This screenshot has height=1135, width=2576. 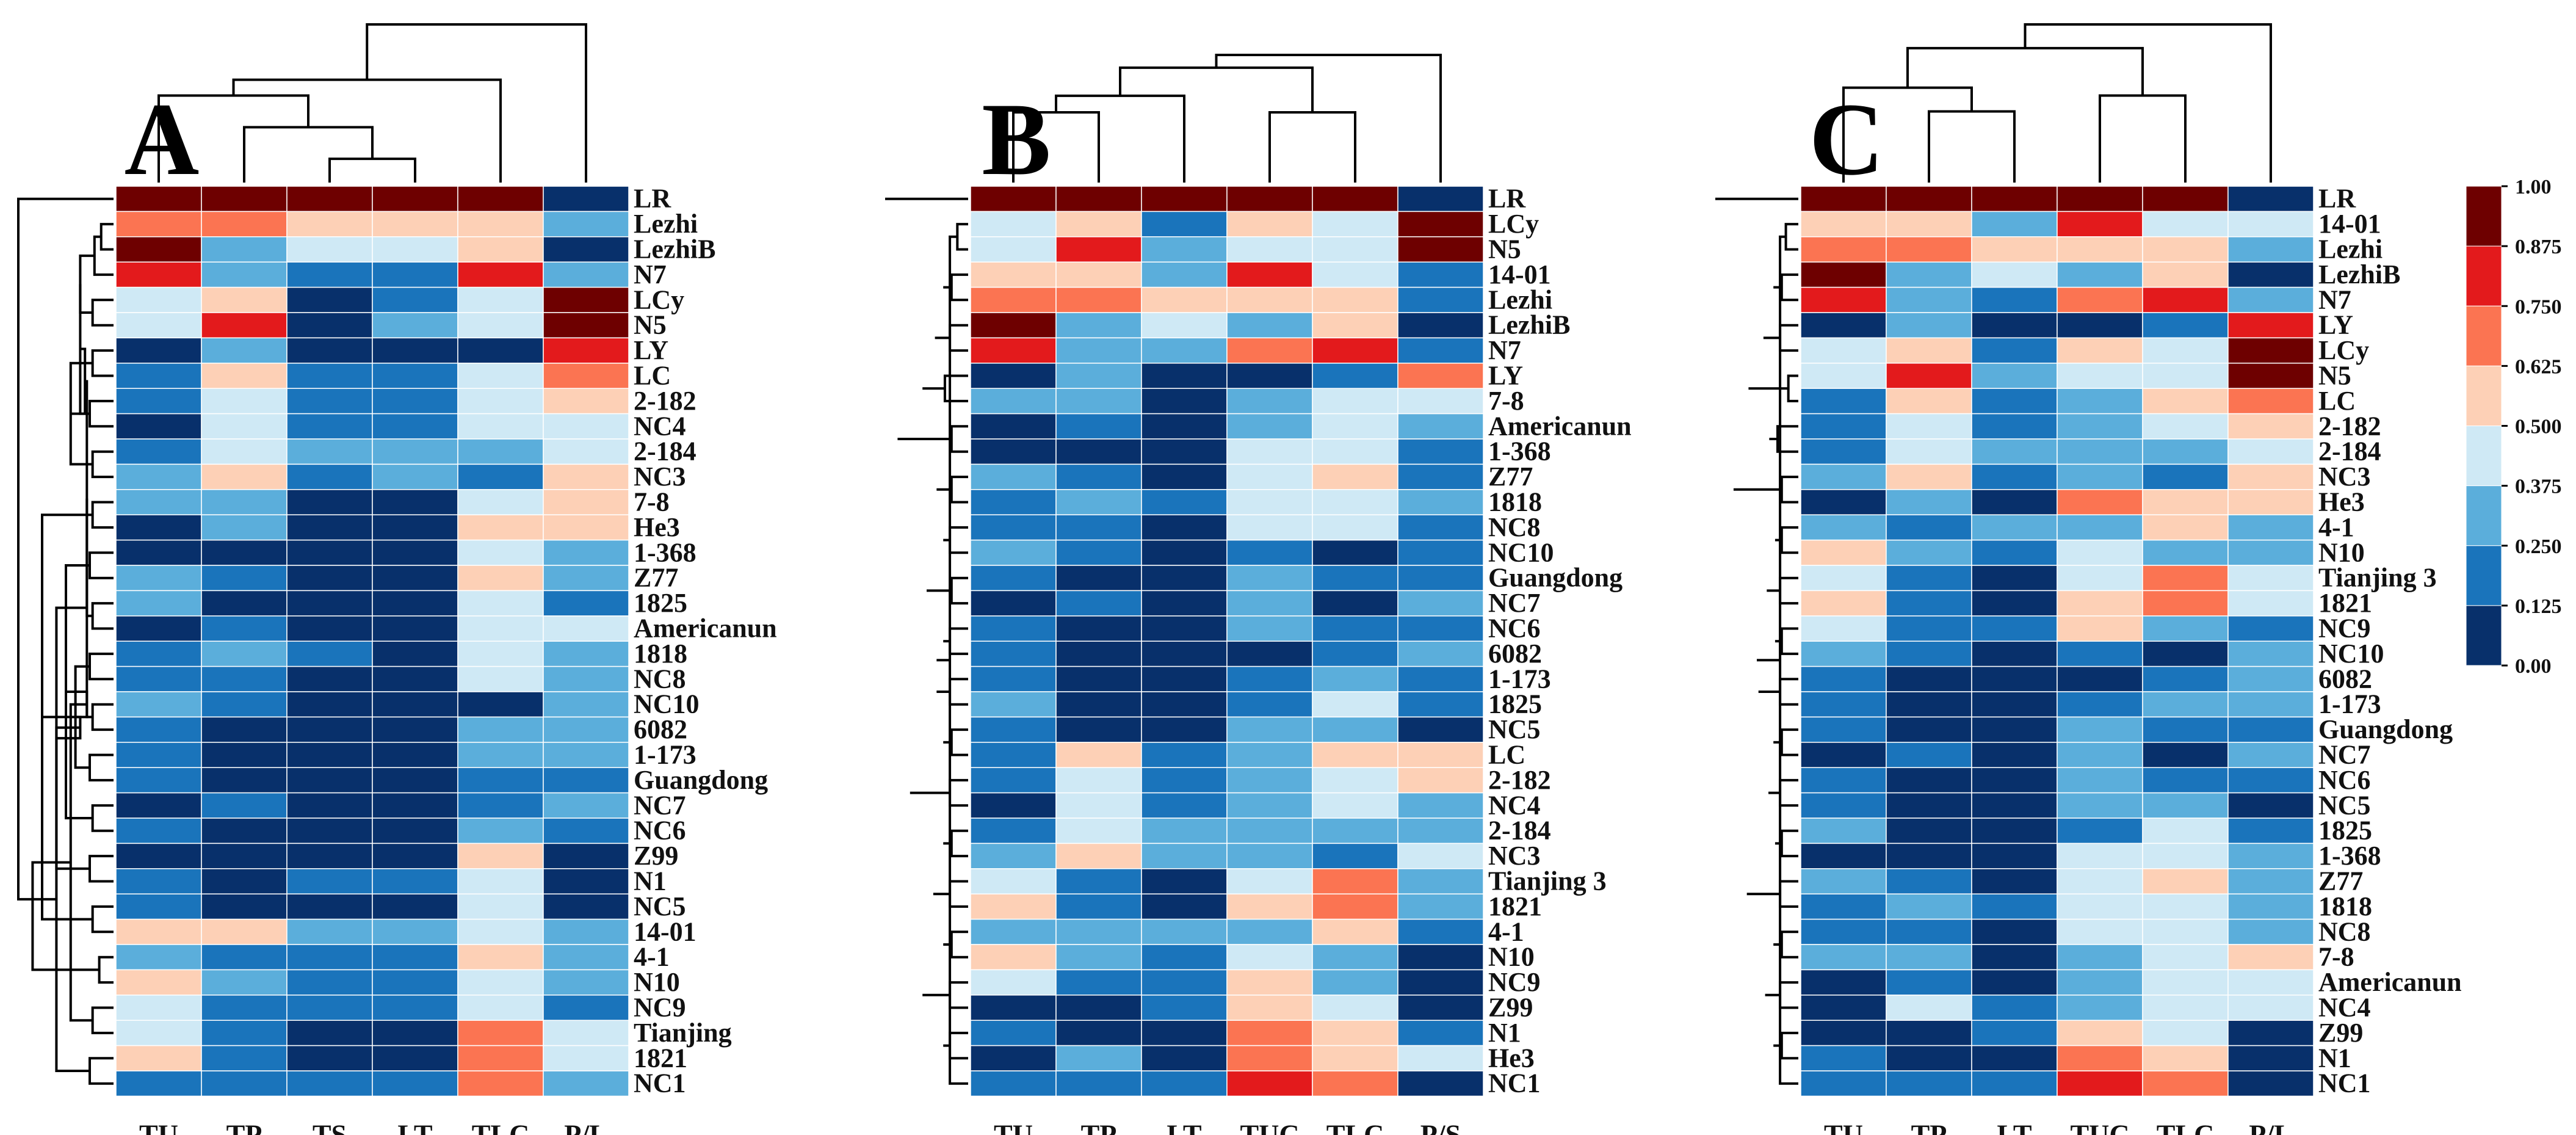 What do you see at coordinates (2345, 679) in the screenshot?
I see `row-label: 6082` at bounding box center [2345, 679].